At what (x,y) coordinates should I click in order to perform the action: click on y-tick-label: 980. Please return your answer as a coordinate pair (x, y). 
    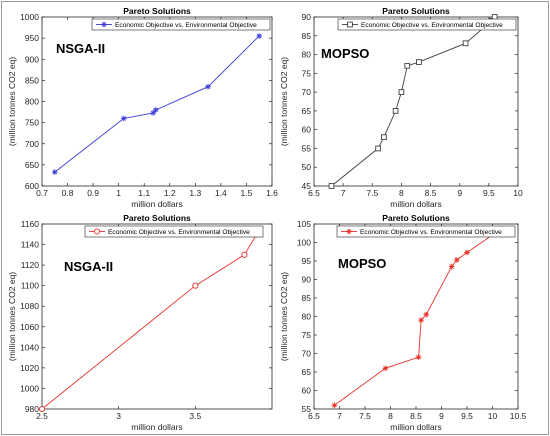
    Looking at the image, I should click on (32, 409).